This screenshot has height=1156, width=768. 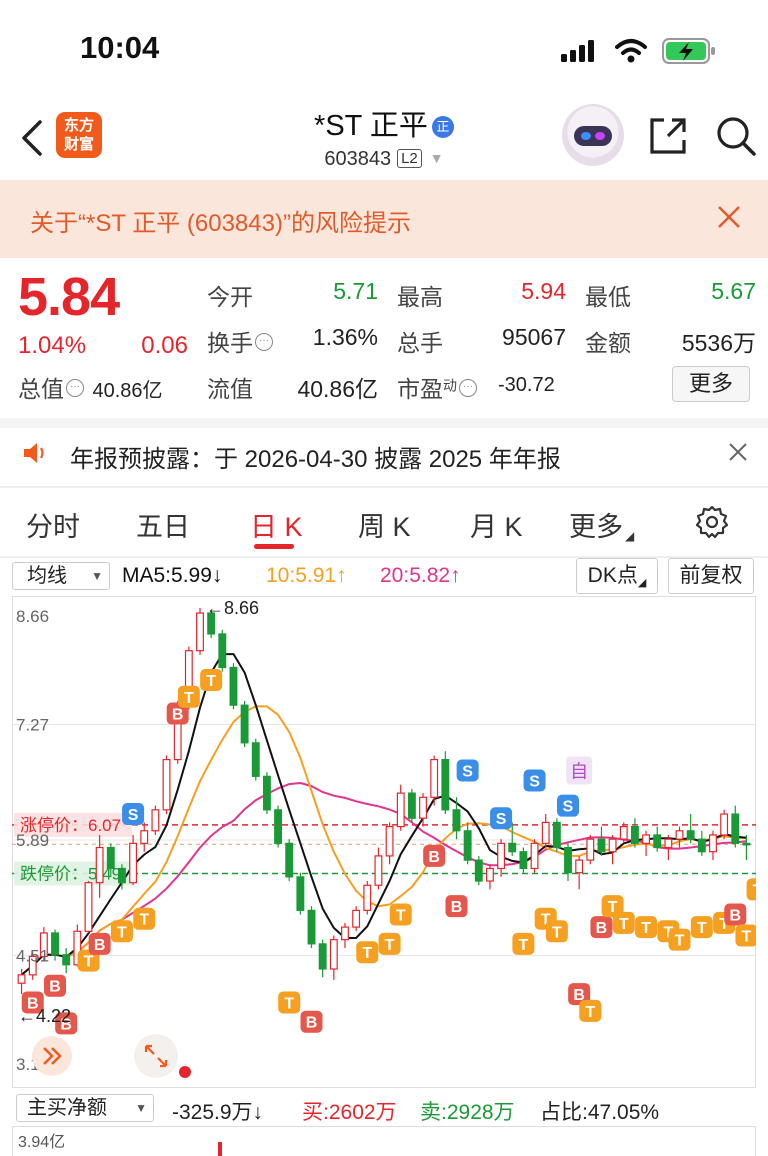 I want to click on tab-monthly-k: 月 K, so click(x=496, y=527).